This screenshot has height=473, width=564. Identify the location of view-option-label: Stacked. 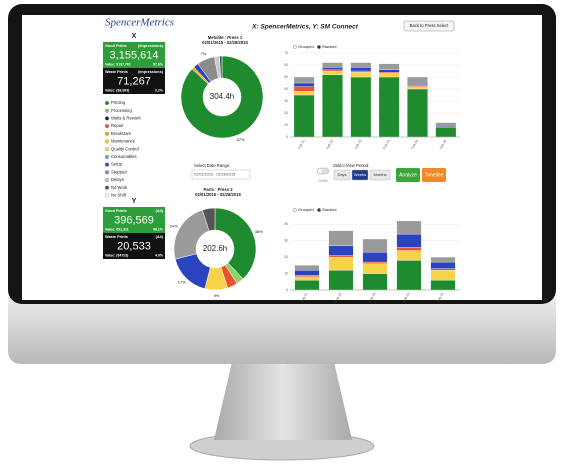
(329, 209).